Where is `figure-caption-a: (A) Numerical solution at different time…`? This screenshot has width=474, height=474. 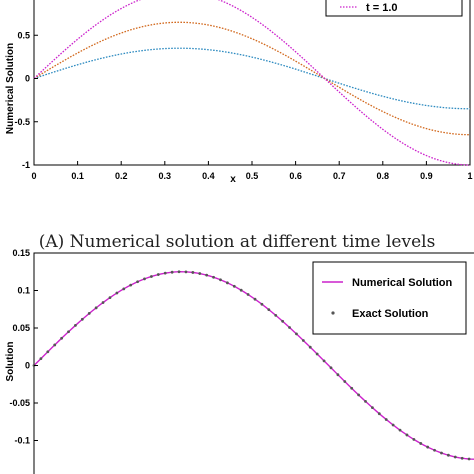
figure-caption-a: (A) Numerical solution at different time… is located at coordinates (237, 242).